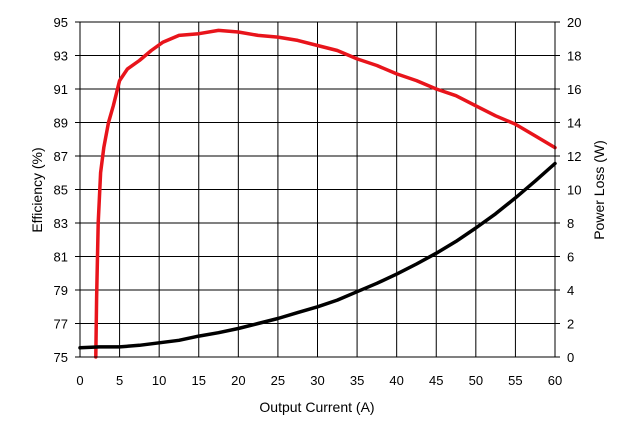  I want to click on x-axis-ticks: 0 5 10 15 20 25 30 35 40 45 50 55 60, so click(319, 380).